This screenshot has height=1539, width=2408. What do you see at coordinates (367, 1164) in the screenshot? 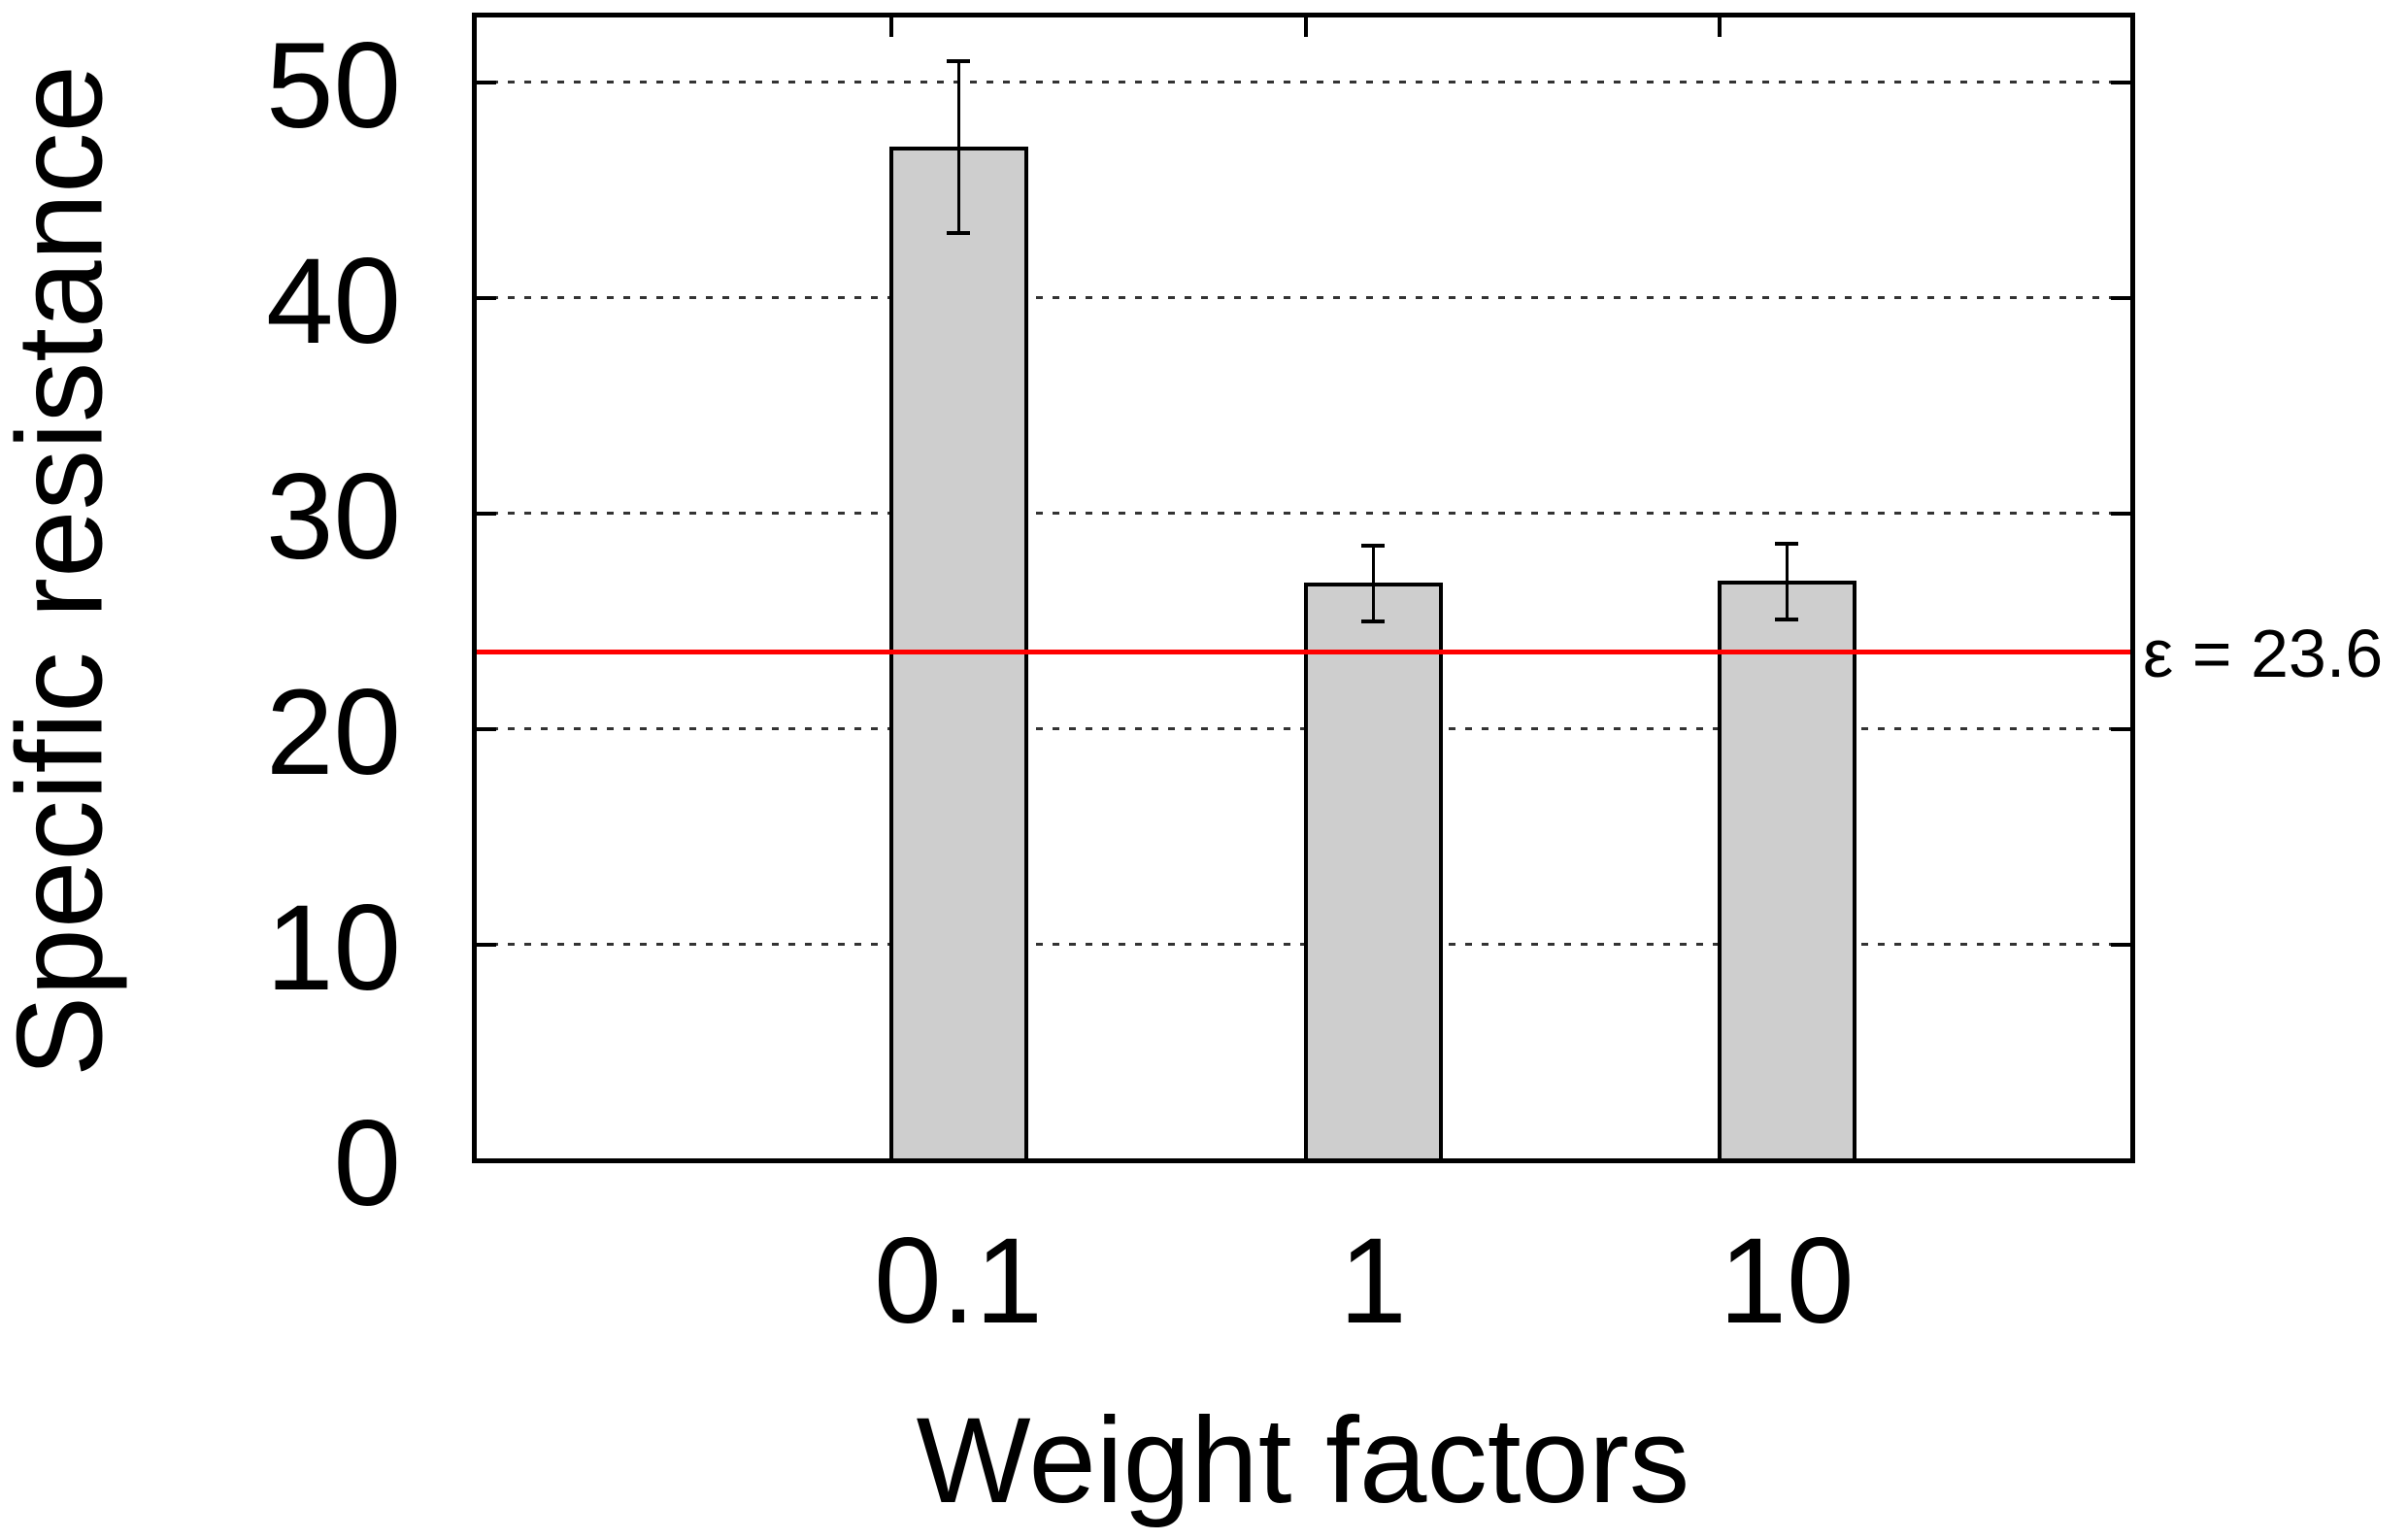
I see `y-tick-label-0: 0` at bounding box center [367, 1164].